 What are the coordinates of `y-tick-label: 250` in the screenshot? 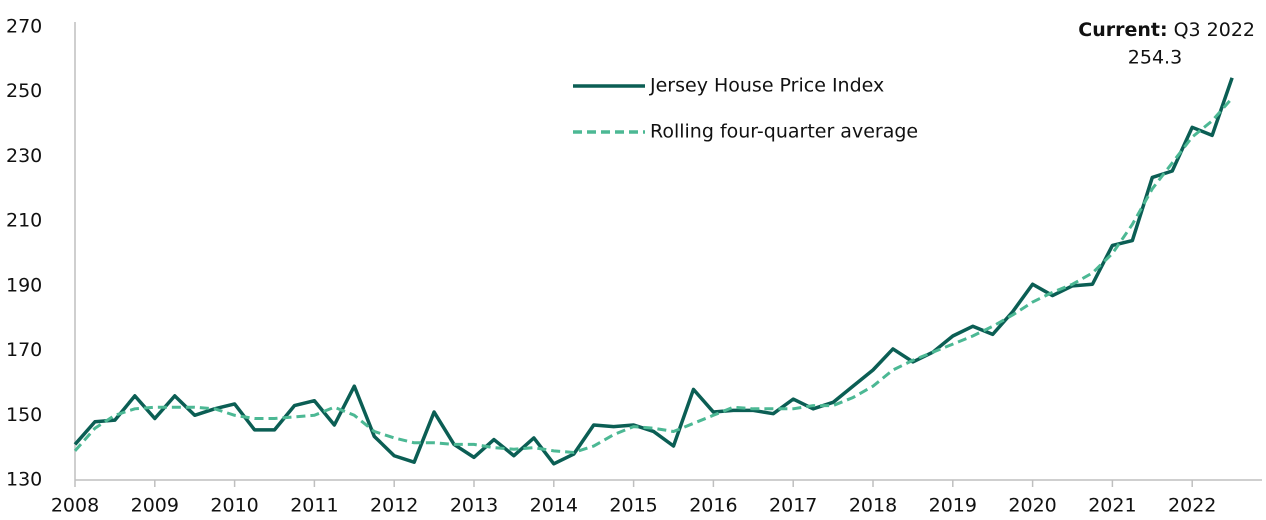 It's located at (24, 91).